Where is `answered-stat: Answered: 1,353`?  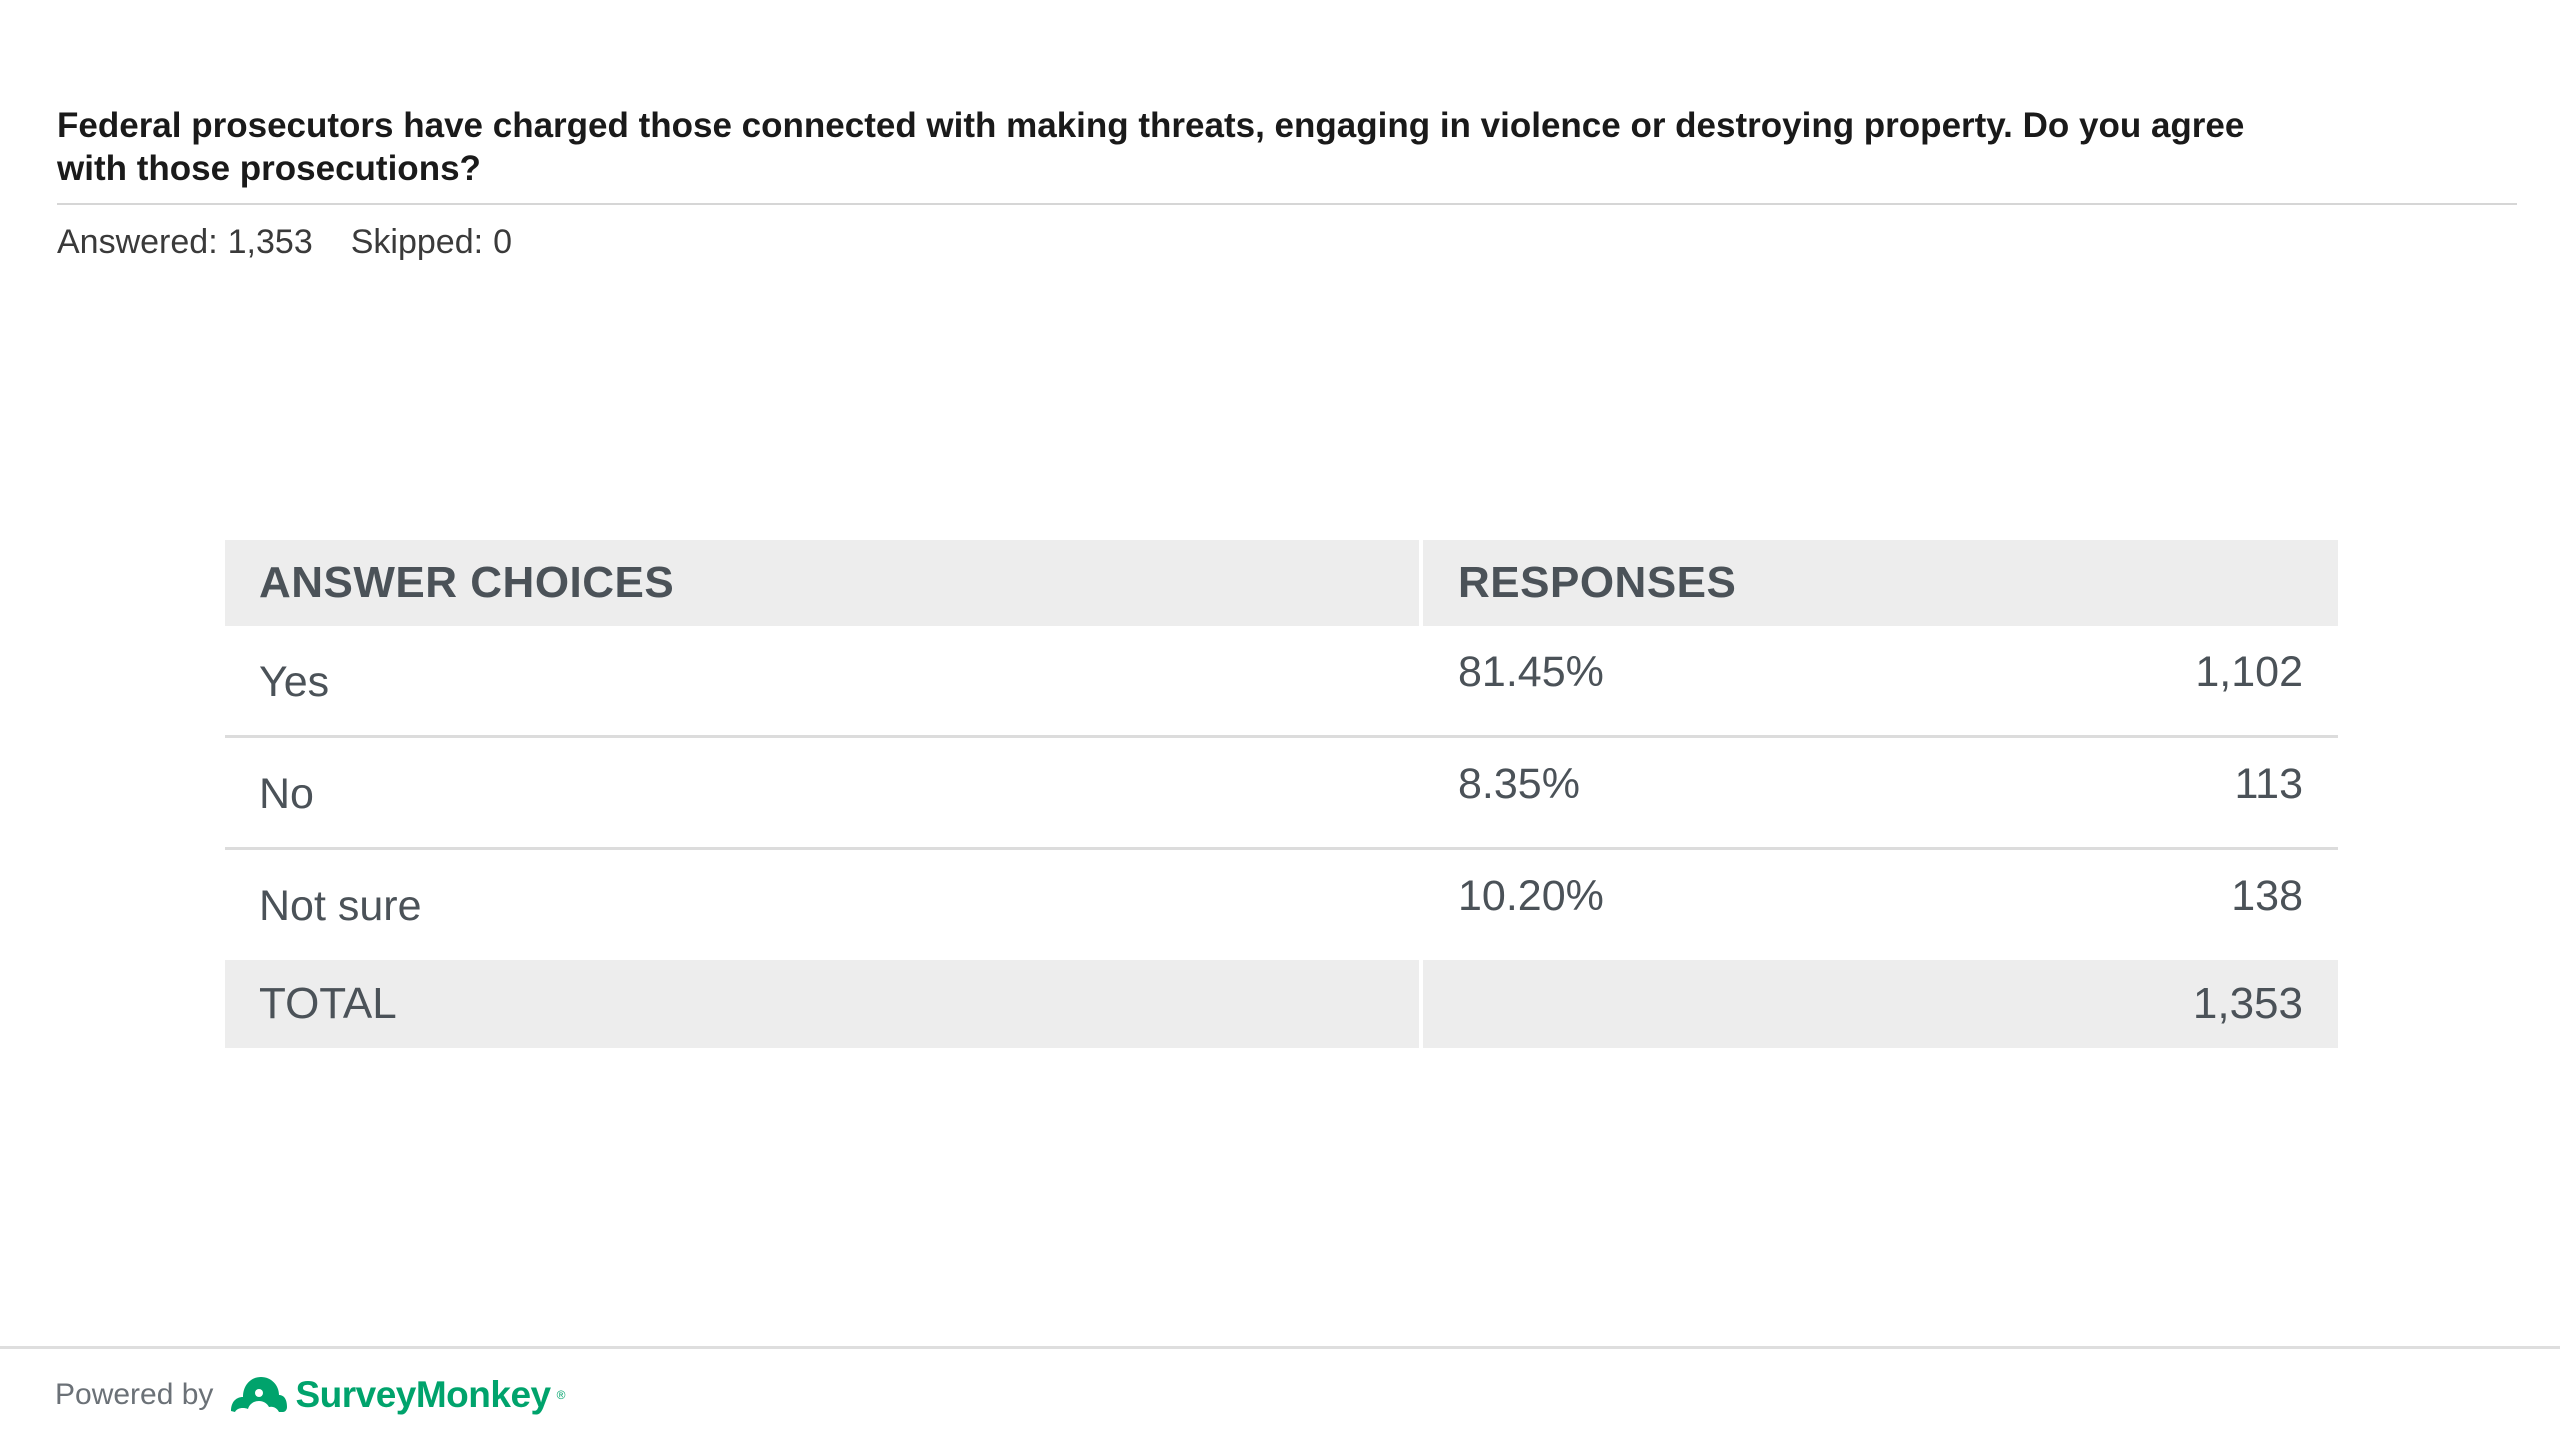 answered-stat: Answered: 1,353 is located at coordinates (185, 242).